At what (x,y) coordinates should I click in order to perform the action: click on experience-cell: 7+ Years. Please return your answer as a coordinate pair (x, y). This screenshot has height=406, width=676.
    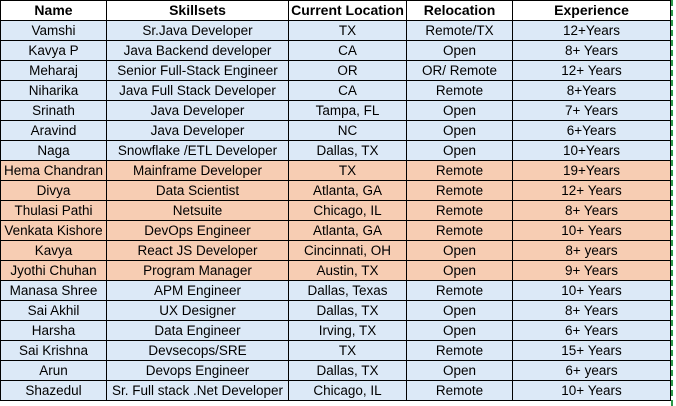
    Looking at the image, I should click on (591, 110).